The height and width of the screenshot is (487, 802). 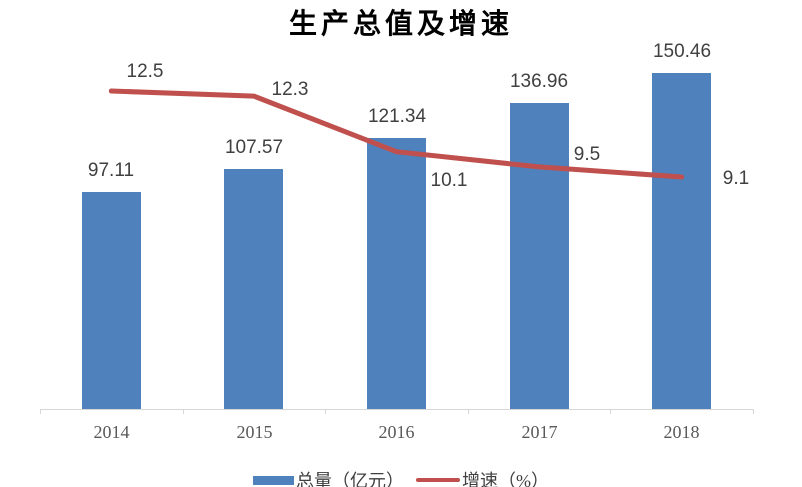 I want to click on line-value-label: 10.1, so click(x=449, y=180).